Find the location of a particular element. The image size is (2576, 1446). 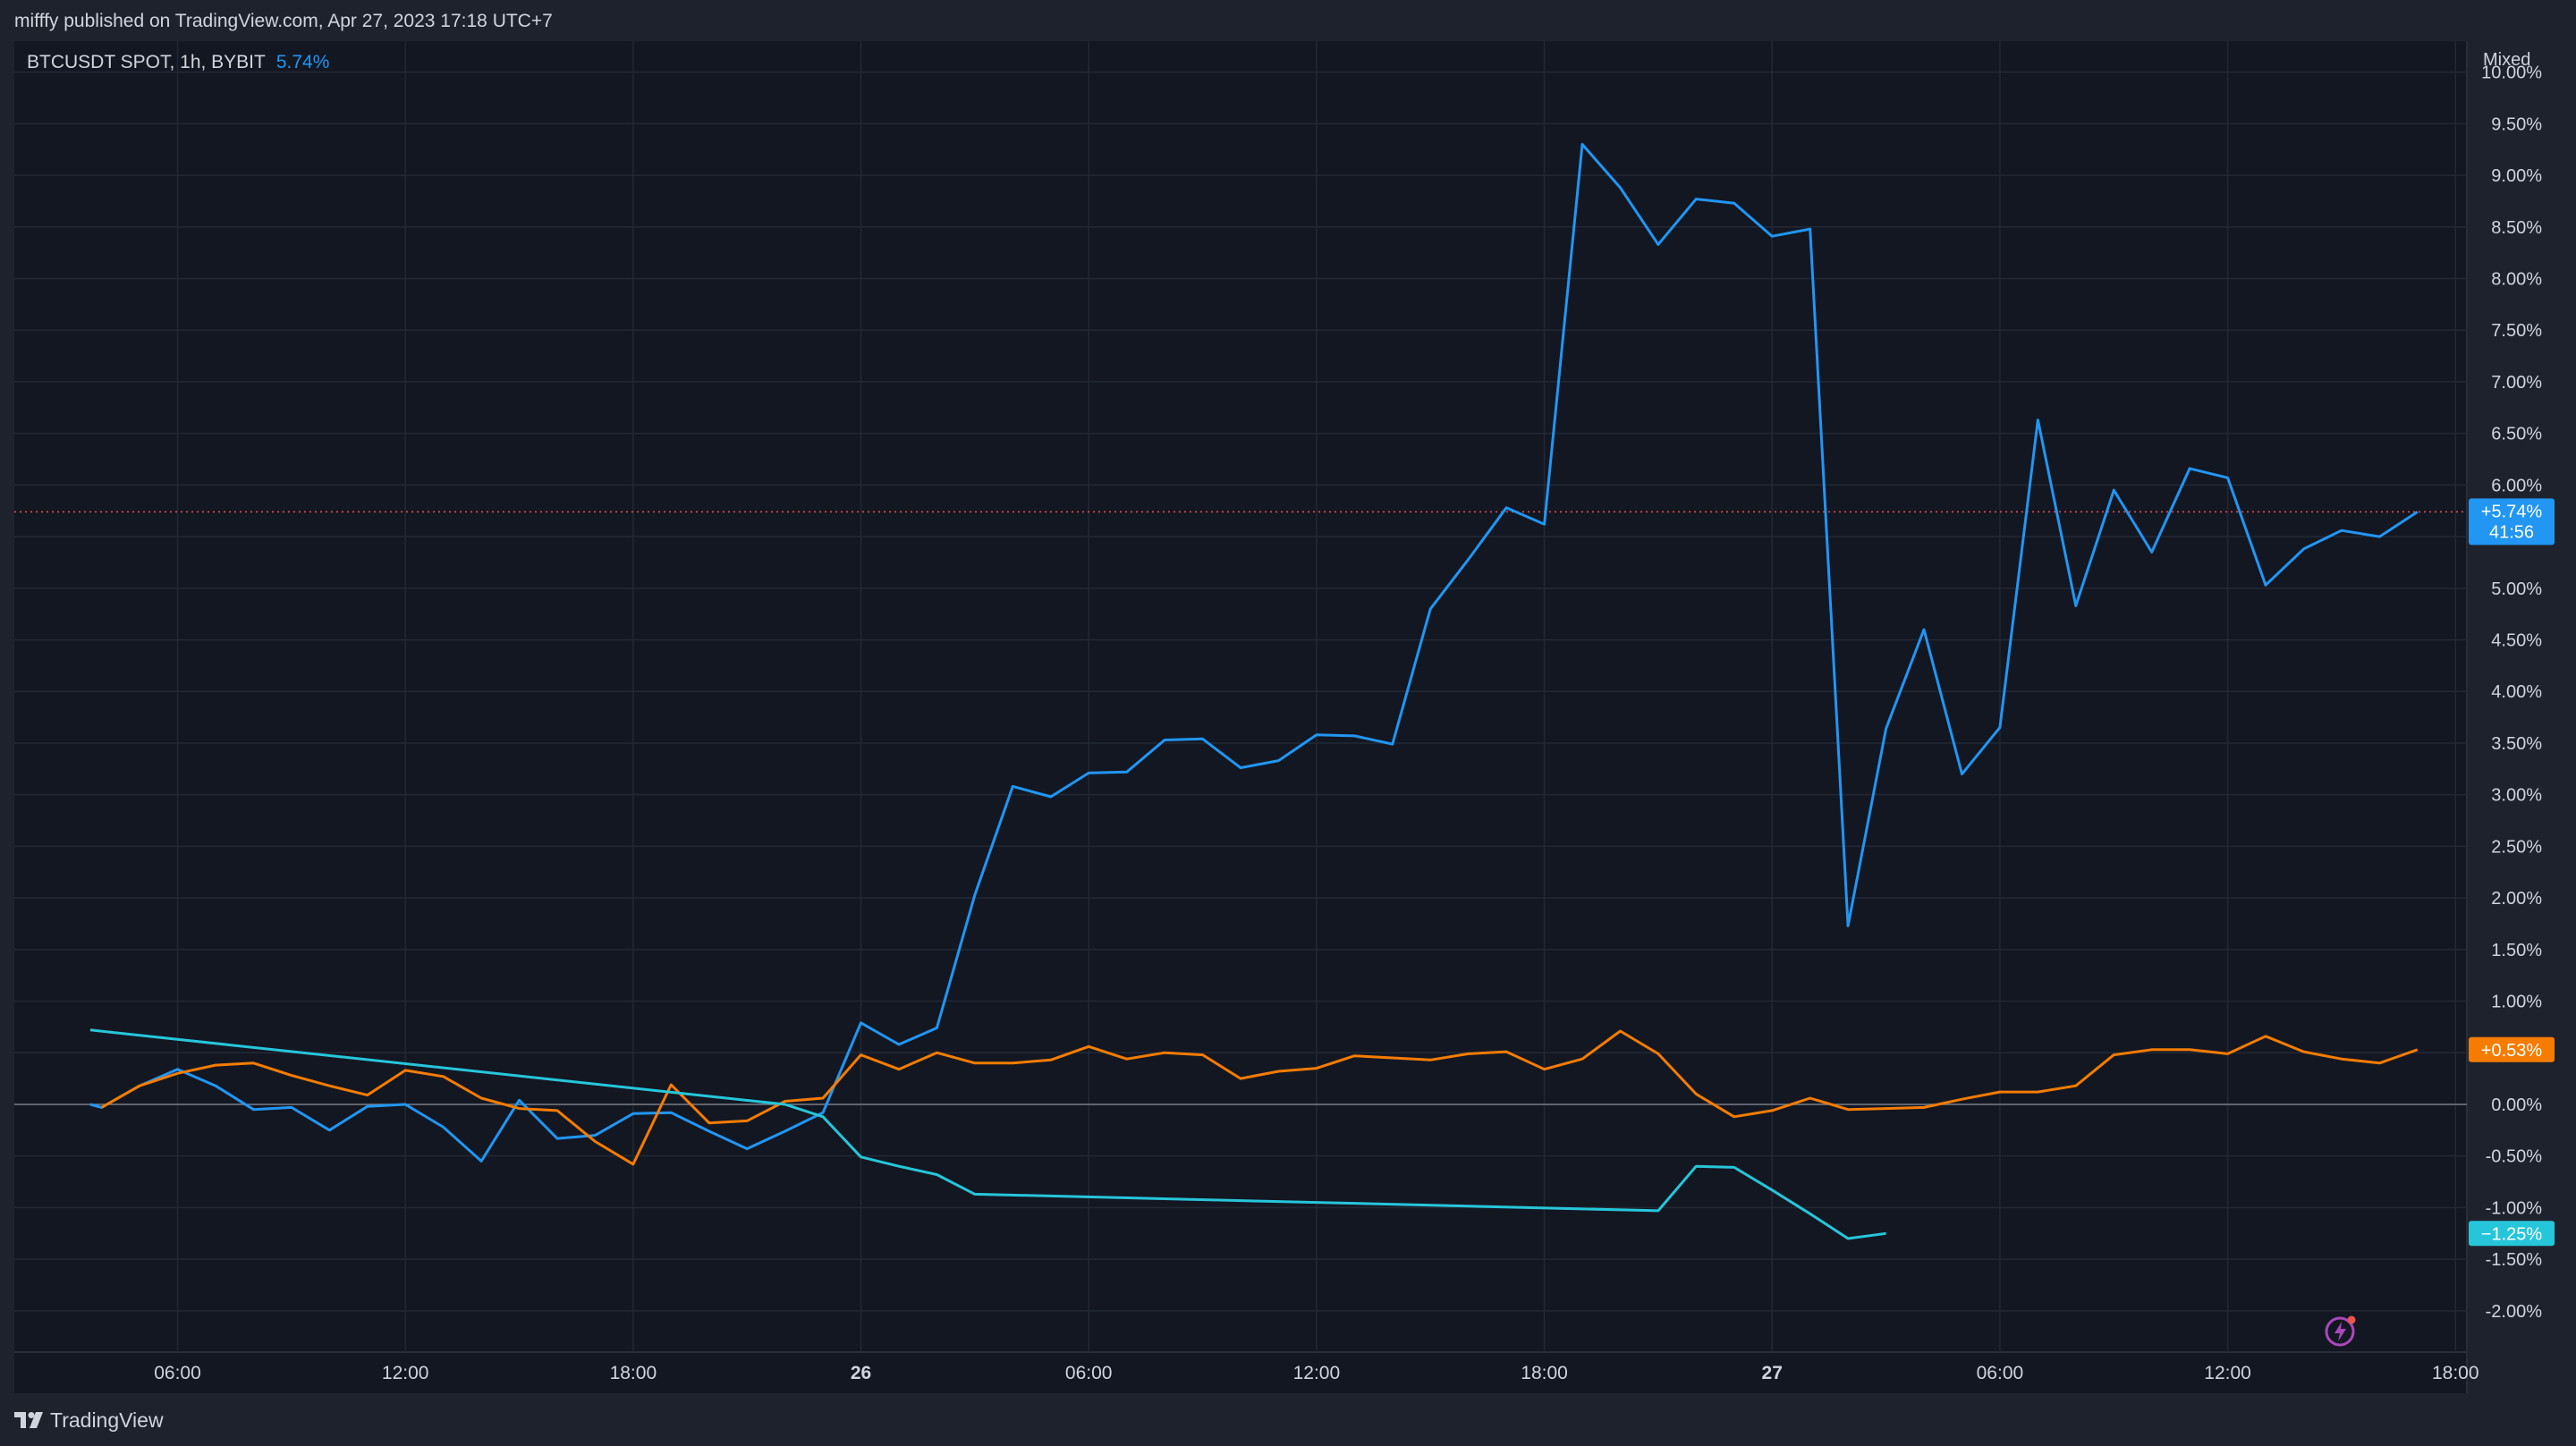

symbol-legend: BTCUSDT SPOT, 1h, BYBIT 5.74% is located at coordinates (178, 63).